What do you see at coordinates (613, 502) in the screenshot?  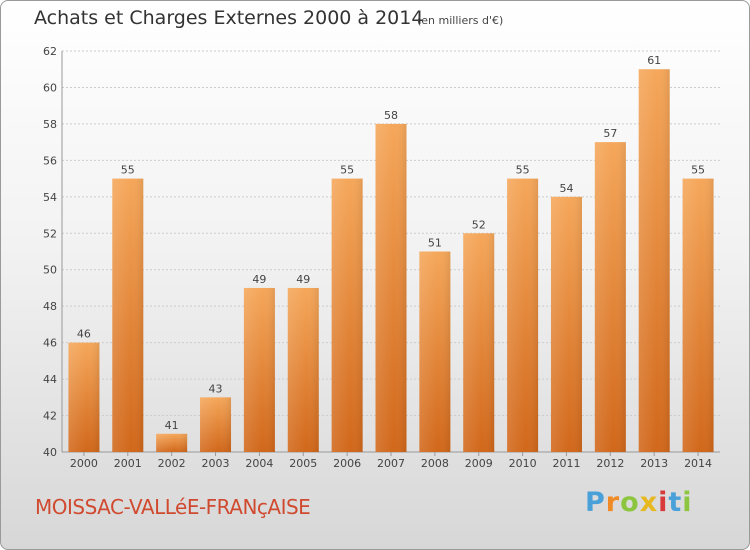 I see `brand-letter: r` at bounding box center [613, 502].